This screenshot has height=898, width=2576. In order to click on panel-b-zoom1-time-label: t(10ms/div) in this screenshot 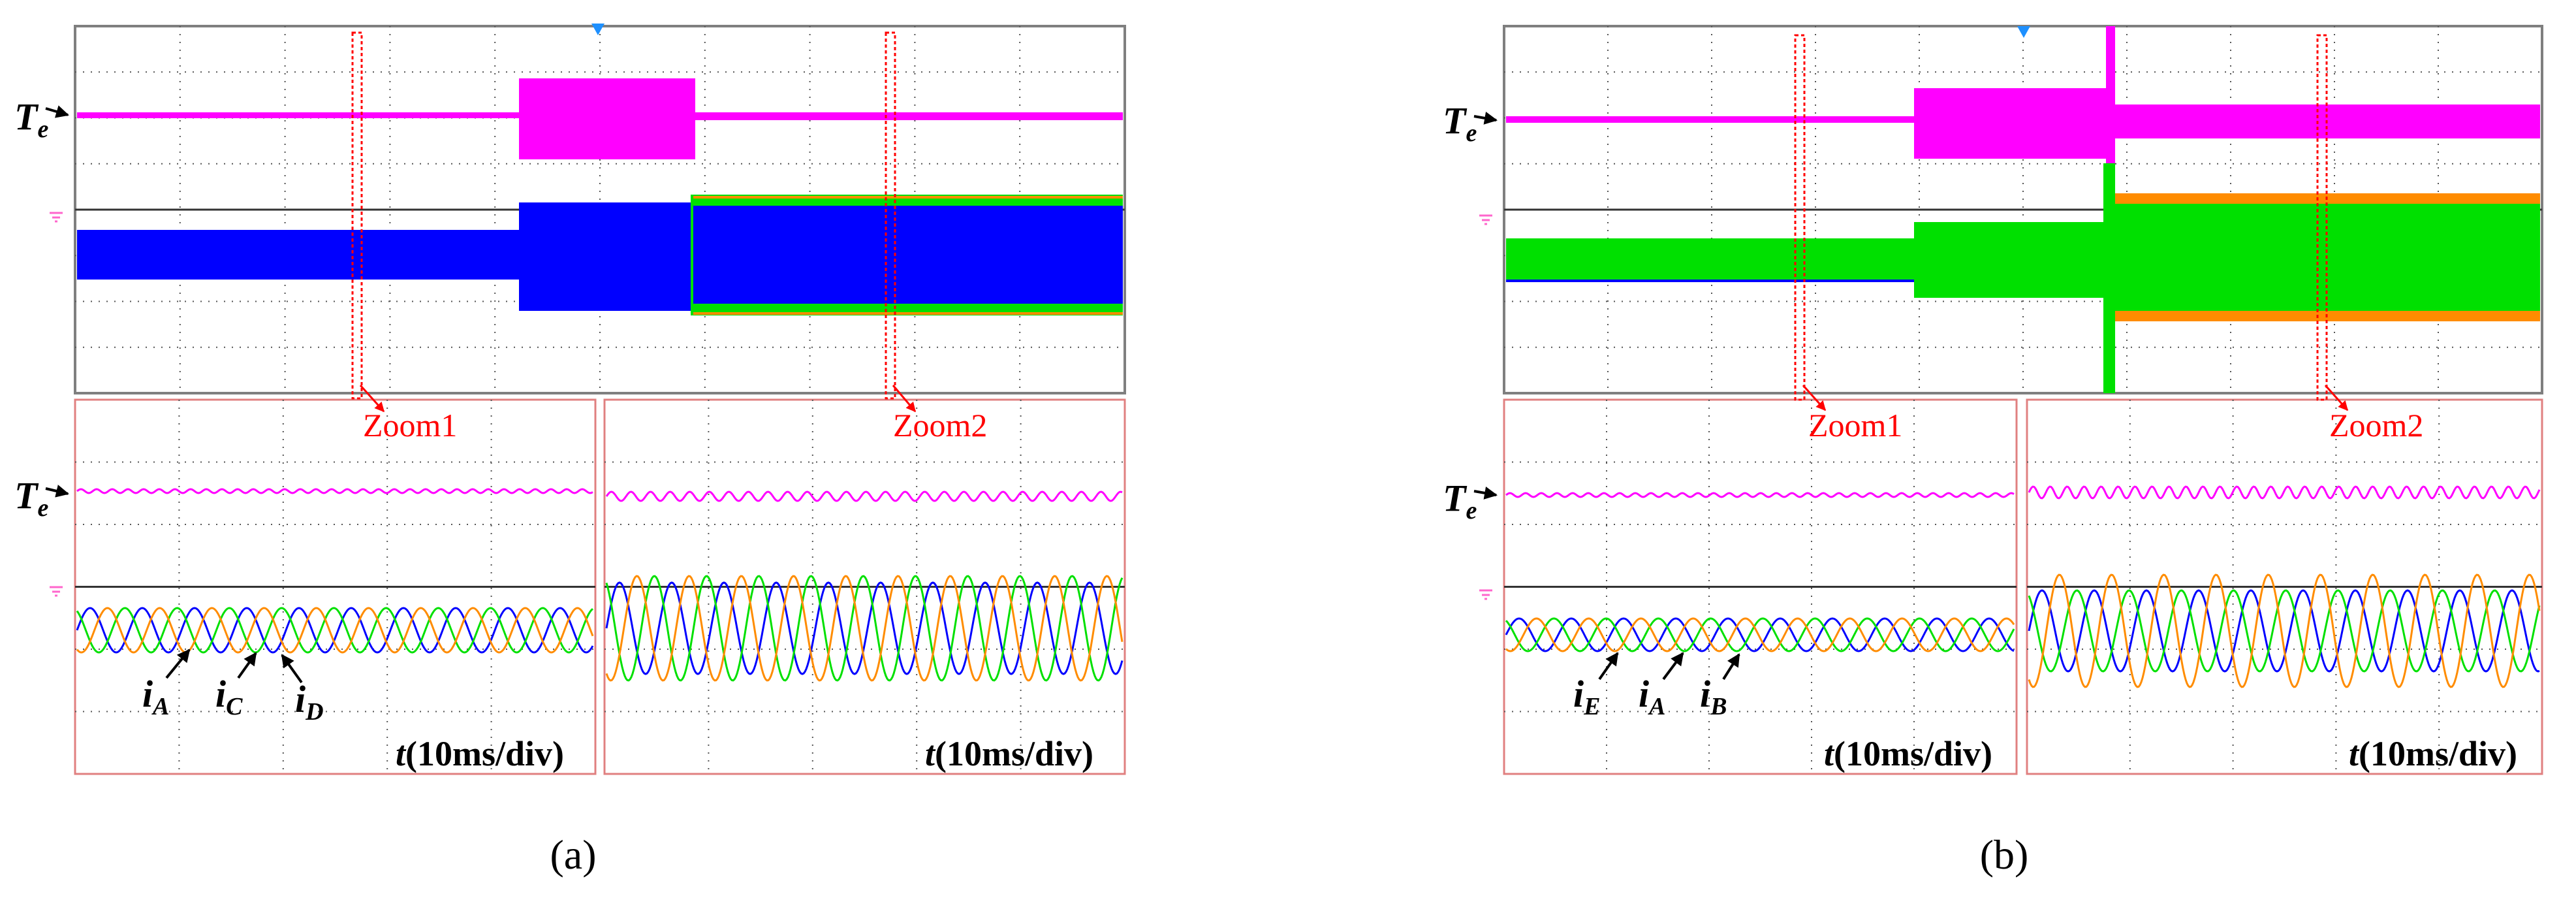, I will do `click(1908, 753)`.